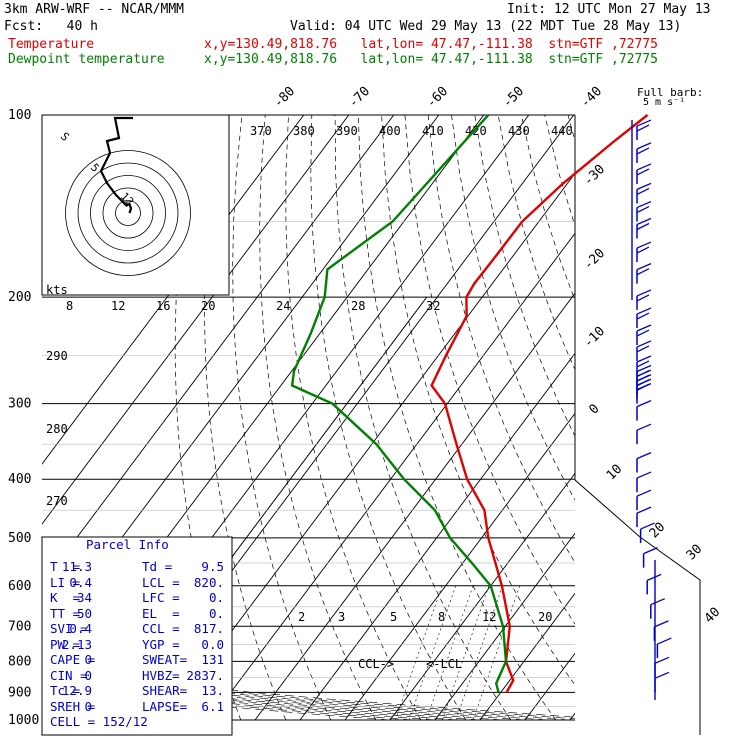 This screenshot has width=740, height=740. I want to click on hodograph-ring, so click(128, 213).